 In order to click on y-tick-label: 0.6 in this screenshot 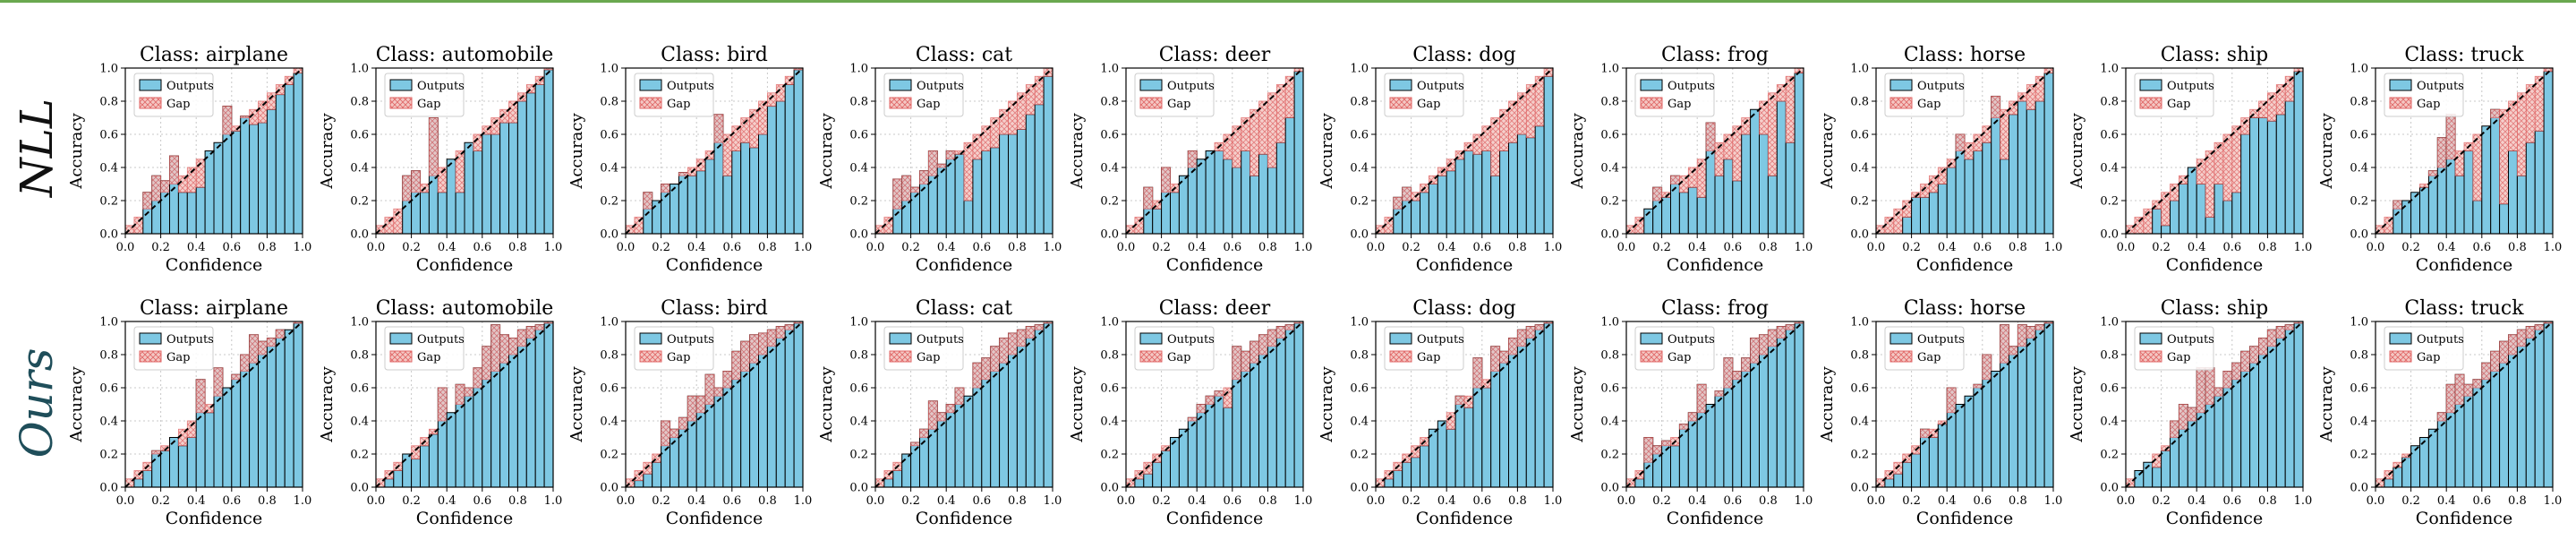, I will do `click(609, 136)`.